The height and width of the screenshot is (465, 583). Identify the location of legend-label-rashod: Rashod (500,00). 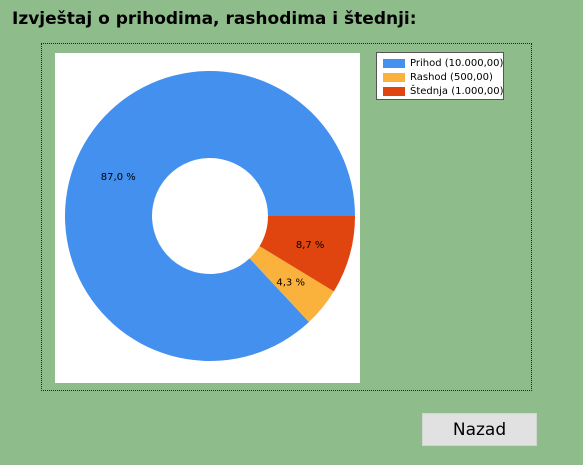
(451, 77).